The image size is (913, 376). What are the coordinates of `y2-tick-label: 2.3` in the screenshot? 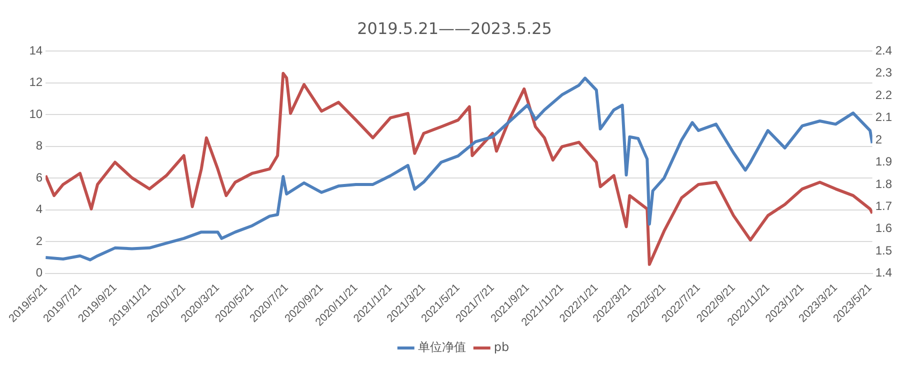 It's located at (883, 73).